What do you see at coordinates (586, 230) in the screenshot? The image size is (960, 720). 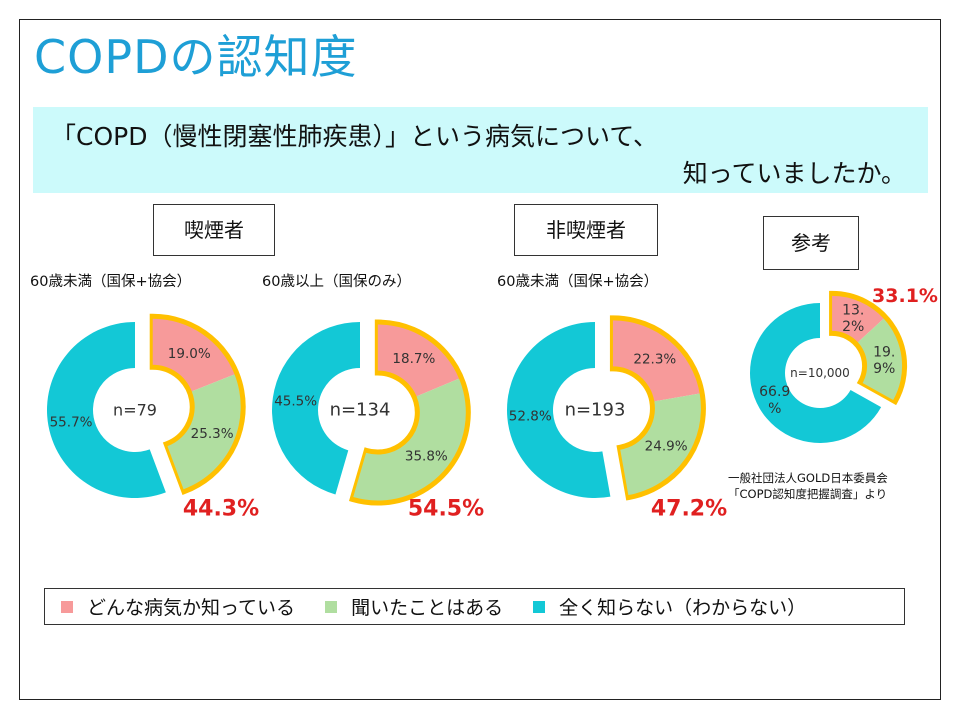 I see `nonsmoker-group-label: 非喫煙者` at bounding box center [586, 230].